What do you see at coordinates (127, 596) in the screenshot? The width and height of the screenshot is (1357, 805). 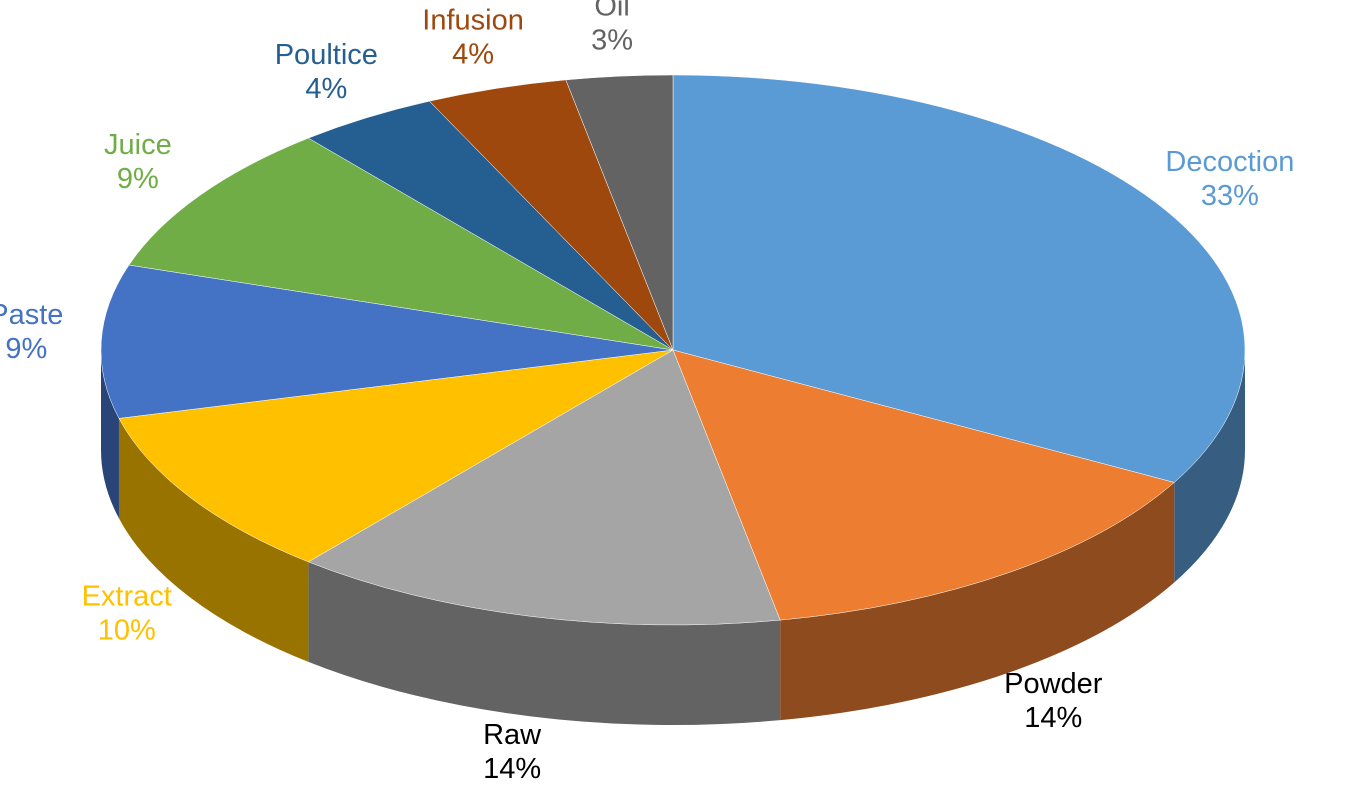 I see `slice-label: Extract` at bounding box center [127, 596].